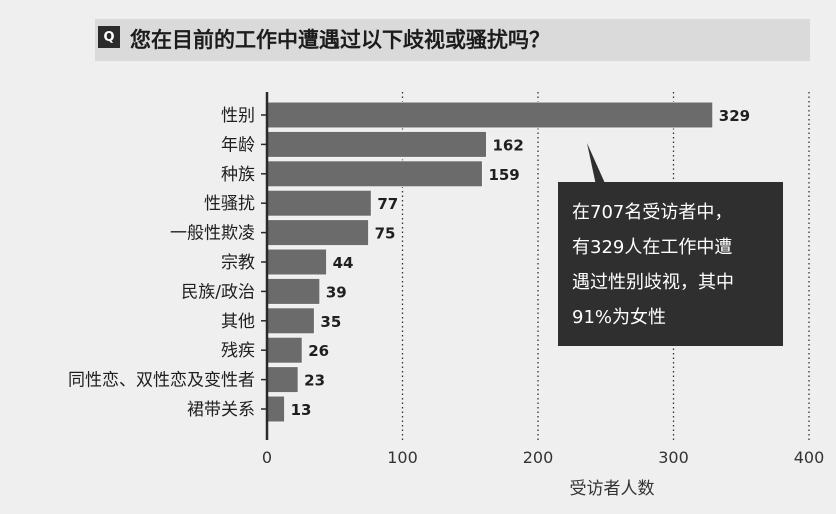 The height and width of the screenshot is (514, 836). What do you see at coordinates (238, 175) in the screenshot?
I see `category-label: 种族` at bounding box center [238, 175].